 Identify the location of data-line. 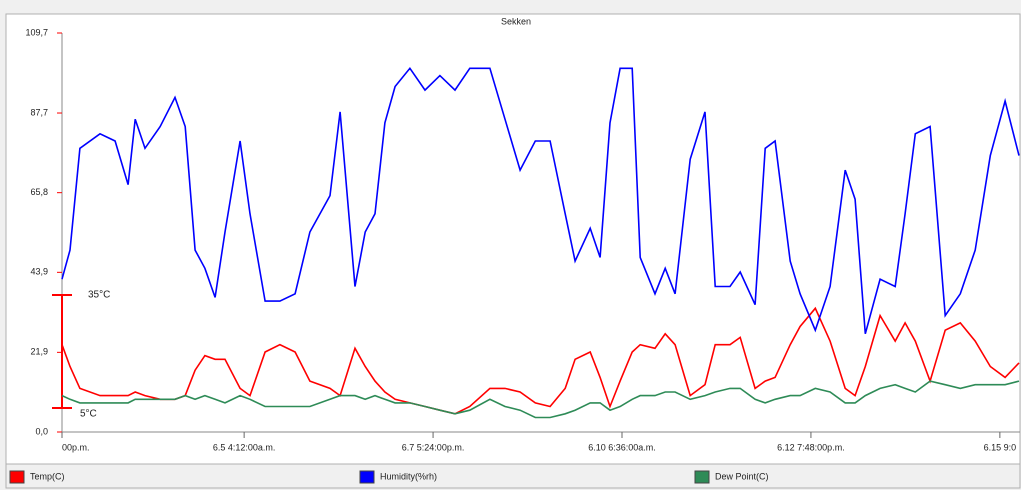
(540, 399).